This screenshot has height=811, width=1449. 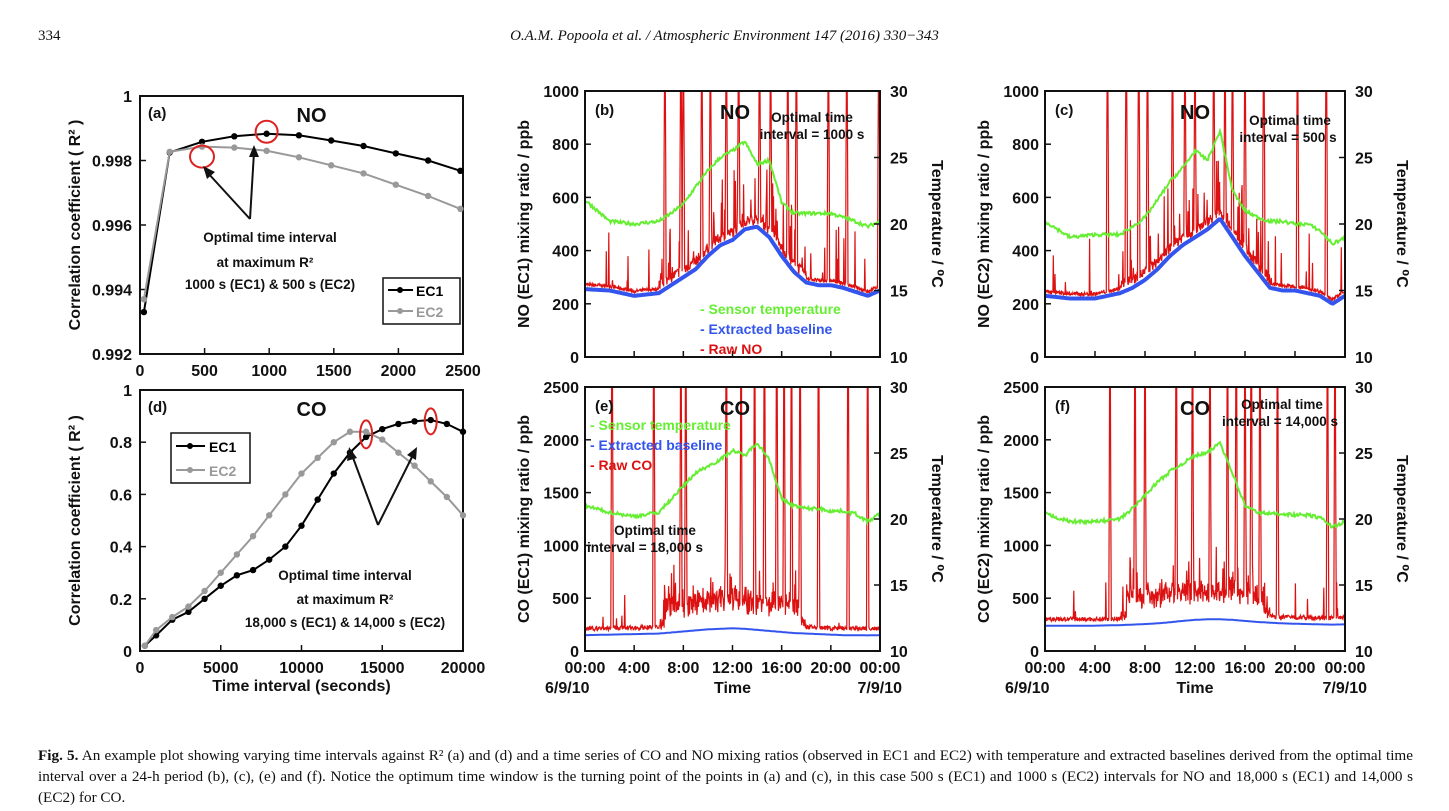 I want to click on x-tick-label: 4:00, so click(x=1095, y=668).